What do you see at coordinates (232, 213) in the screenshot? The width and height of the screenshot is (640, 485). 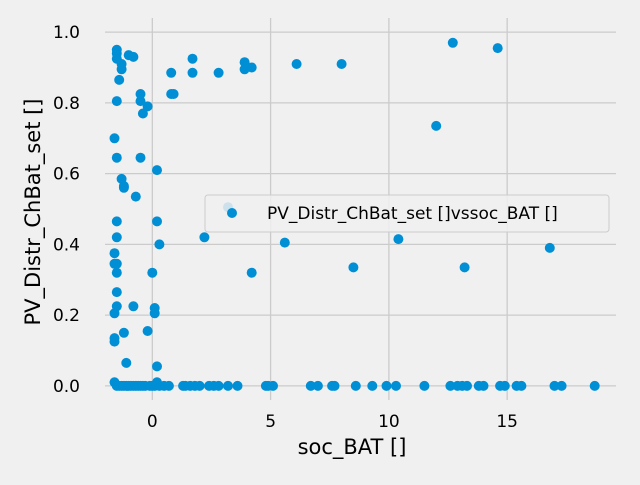 I see `legend-marker` at bounding box center [232, 213].